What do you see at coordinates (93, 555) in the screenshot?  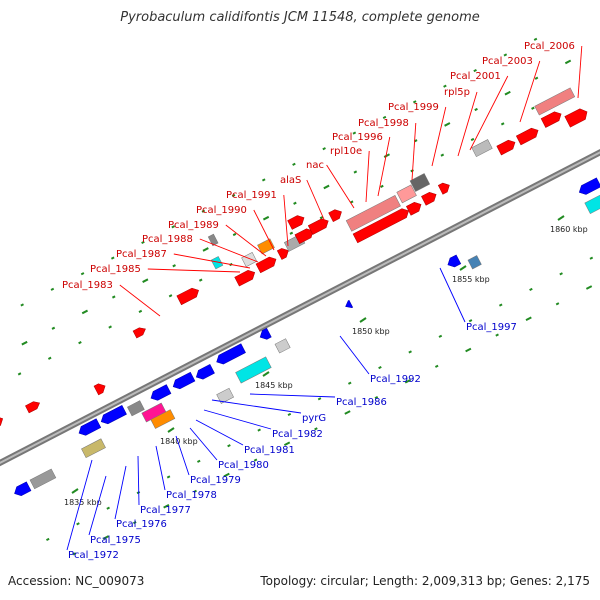 I see `reverse-gene-label: Pcal_1972` at bounding box center [93, 555].